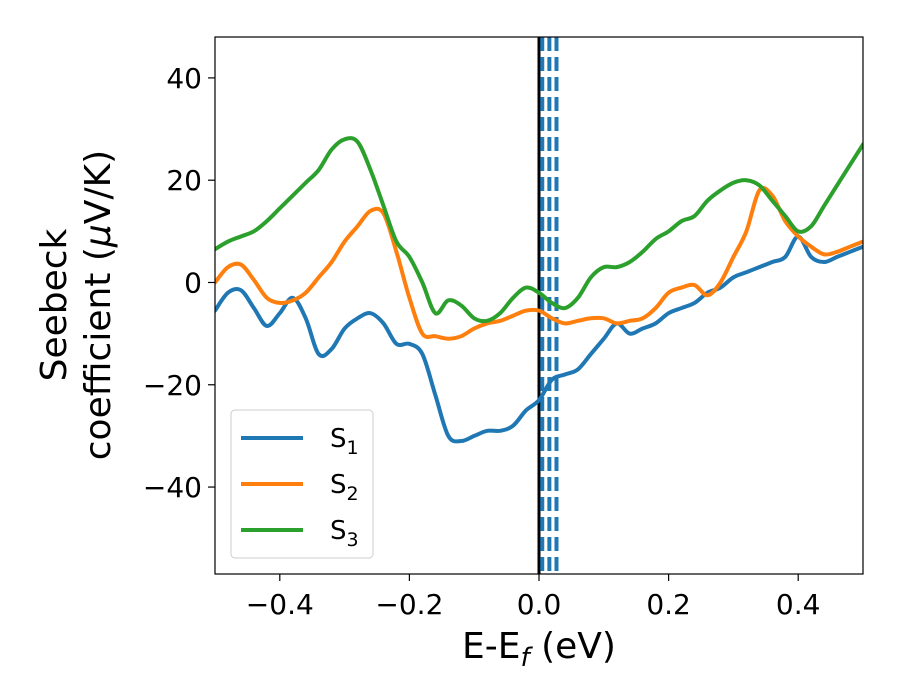  I want to click on x-tick-label: 0.0, so click(539, 604).